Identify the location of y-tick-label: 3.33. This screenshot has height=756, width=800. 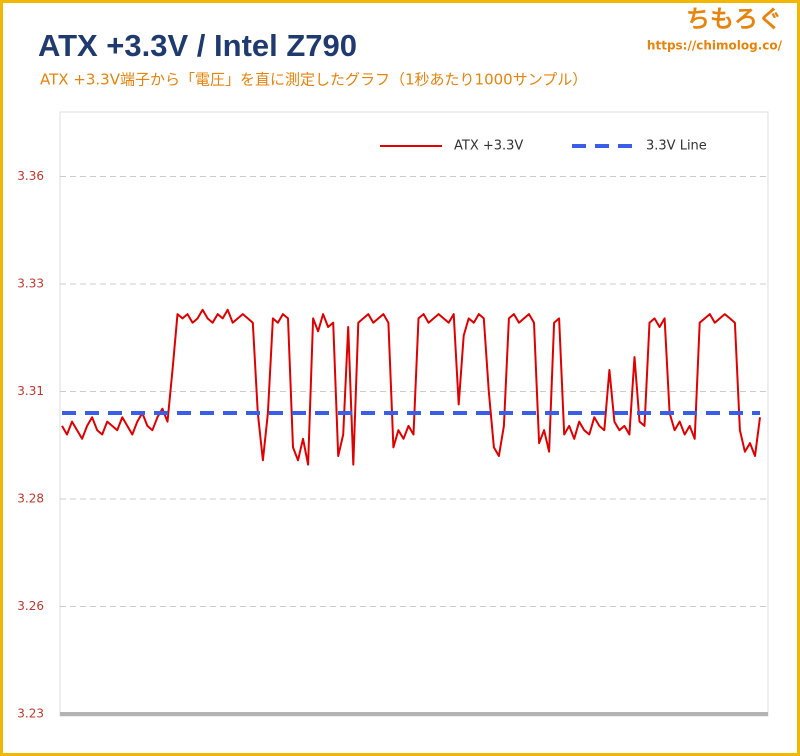
(30, 284).